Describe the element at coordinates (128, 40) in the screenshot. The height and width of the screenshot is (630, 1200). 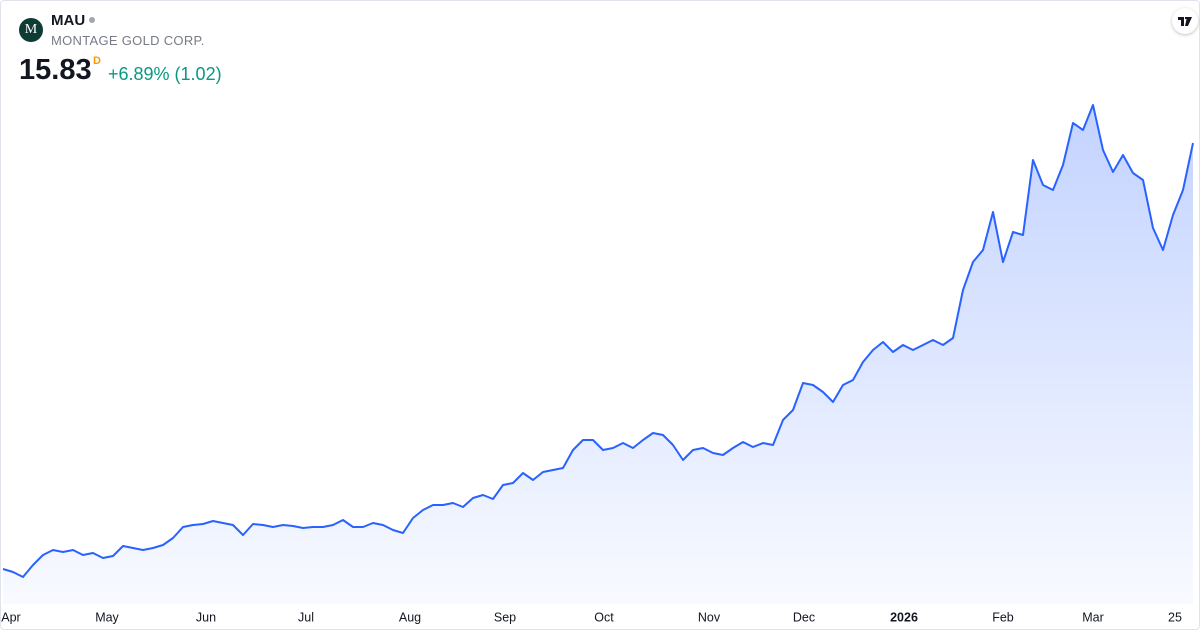
I see `company-name: MONTAGE GOLD CORP.` at that location.